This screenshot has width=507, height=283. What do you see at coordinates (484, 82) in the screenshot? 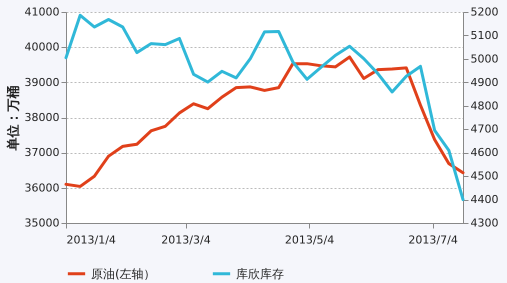
I see `y2-tick-label: 4900` at bounding box center [484, 82].